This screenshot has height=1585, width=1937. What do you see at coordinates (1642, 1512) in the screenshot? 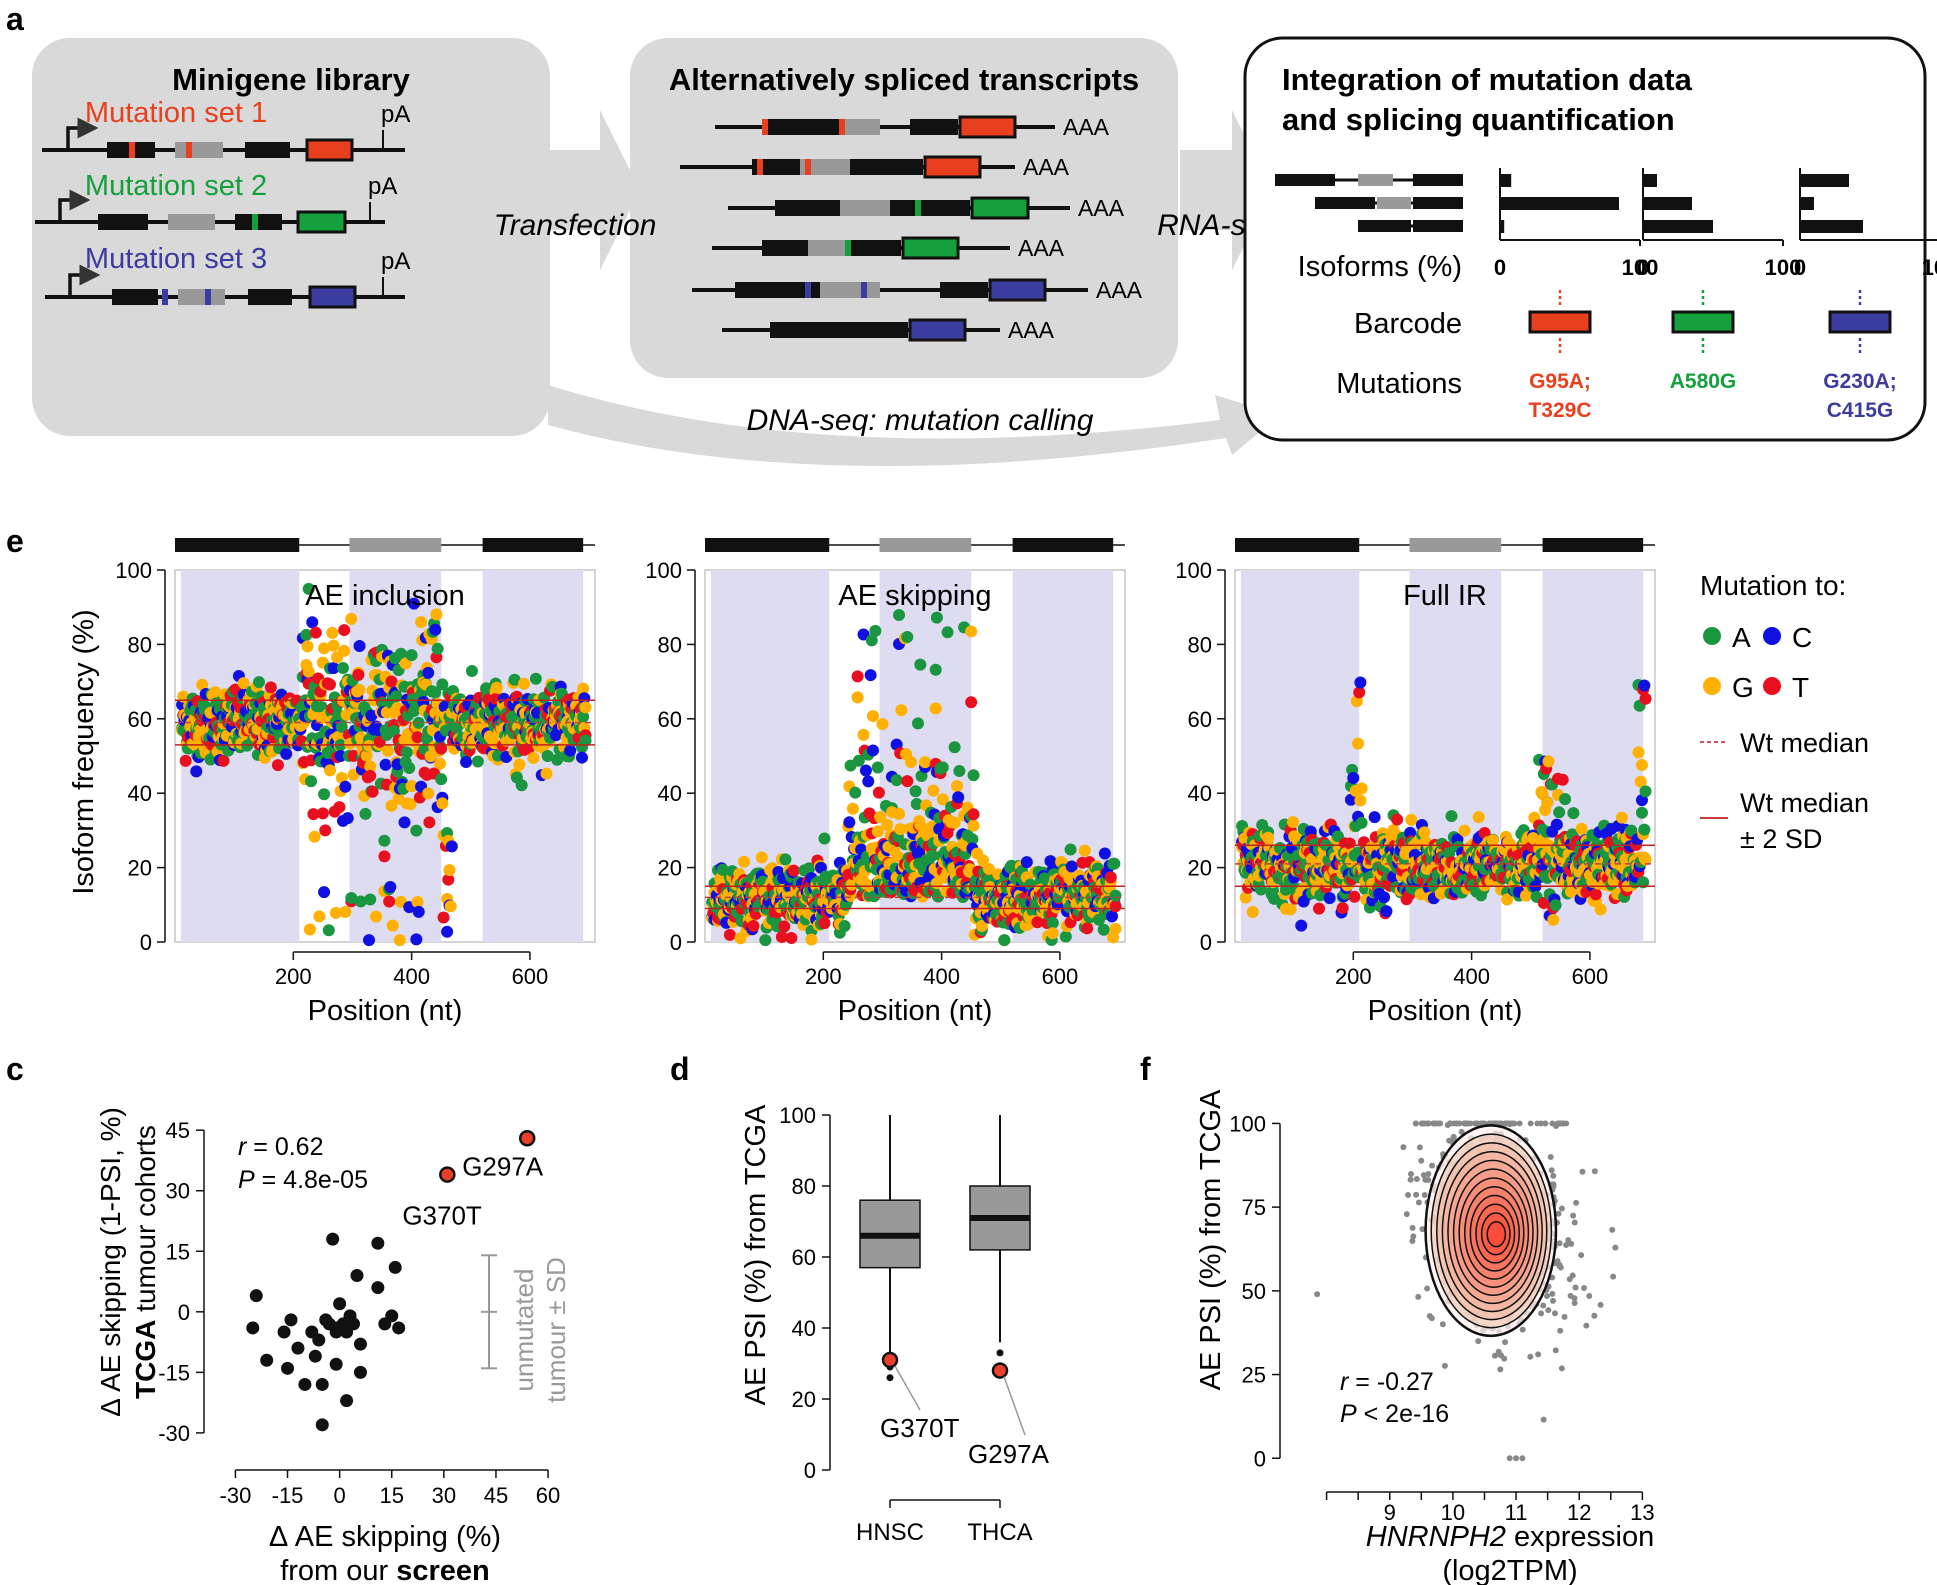
I see `x-tick-label: 13` at bounding box center [1642, 1512].